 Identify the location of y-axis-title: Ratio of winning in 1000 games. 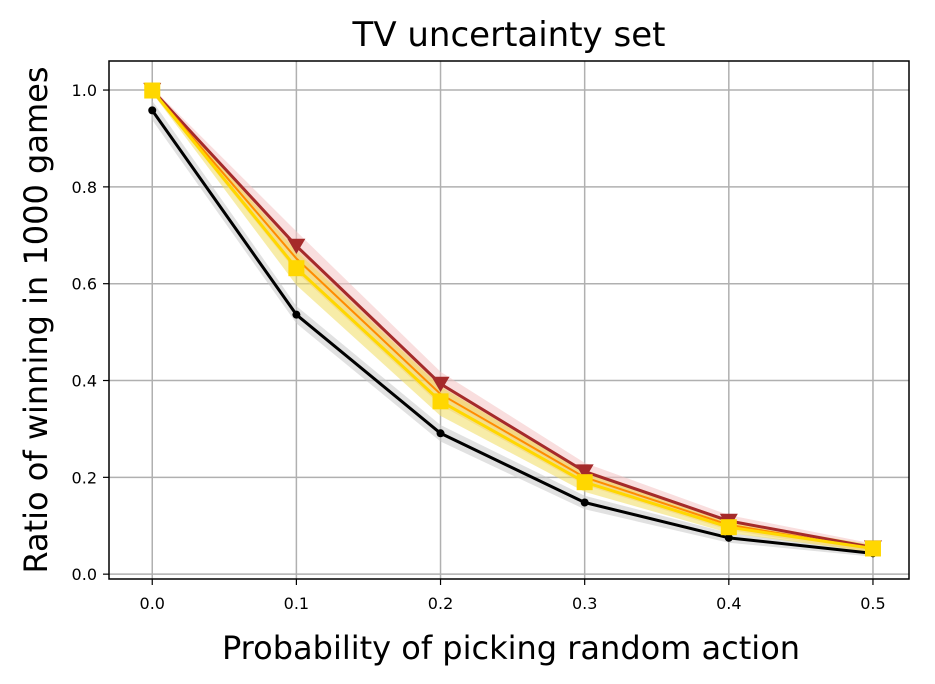
(36, 319).